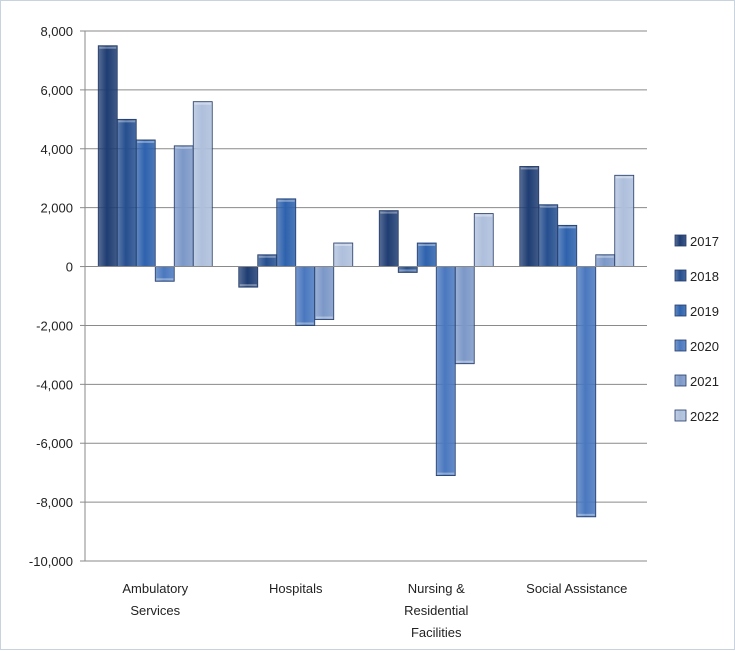 The height and width of the screenshot is (651, 735). Describe the element at coordinates (704, 346) in the screenshot. I see `legend-label: 2020` at that location.